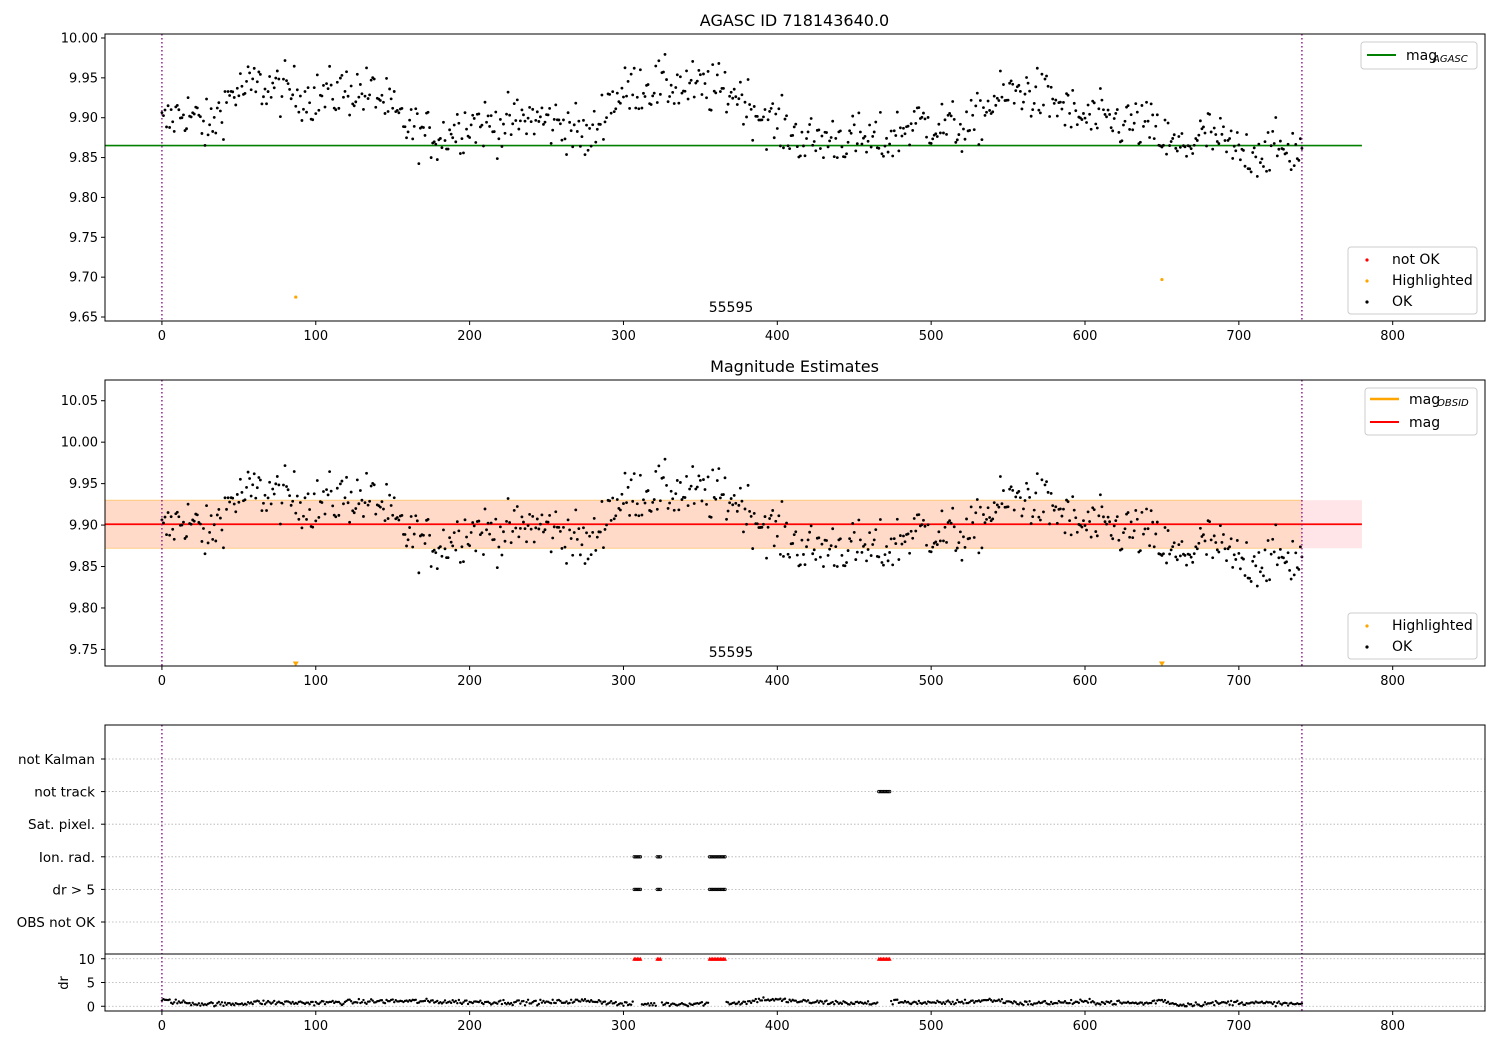 This screenshot has width=1500, height=1050. I want to click on x-tick-label: 700, so click(1238, 681).